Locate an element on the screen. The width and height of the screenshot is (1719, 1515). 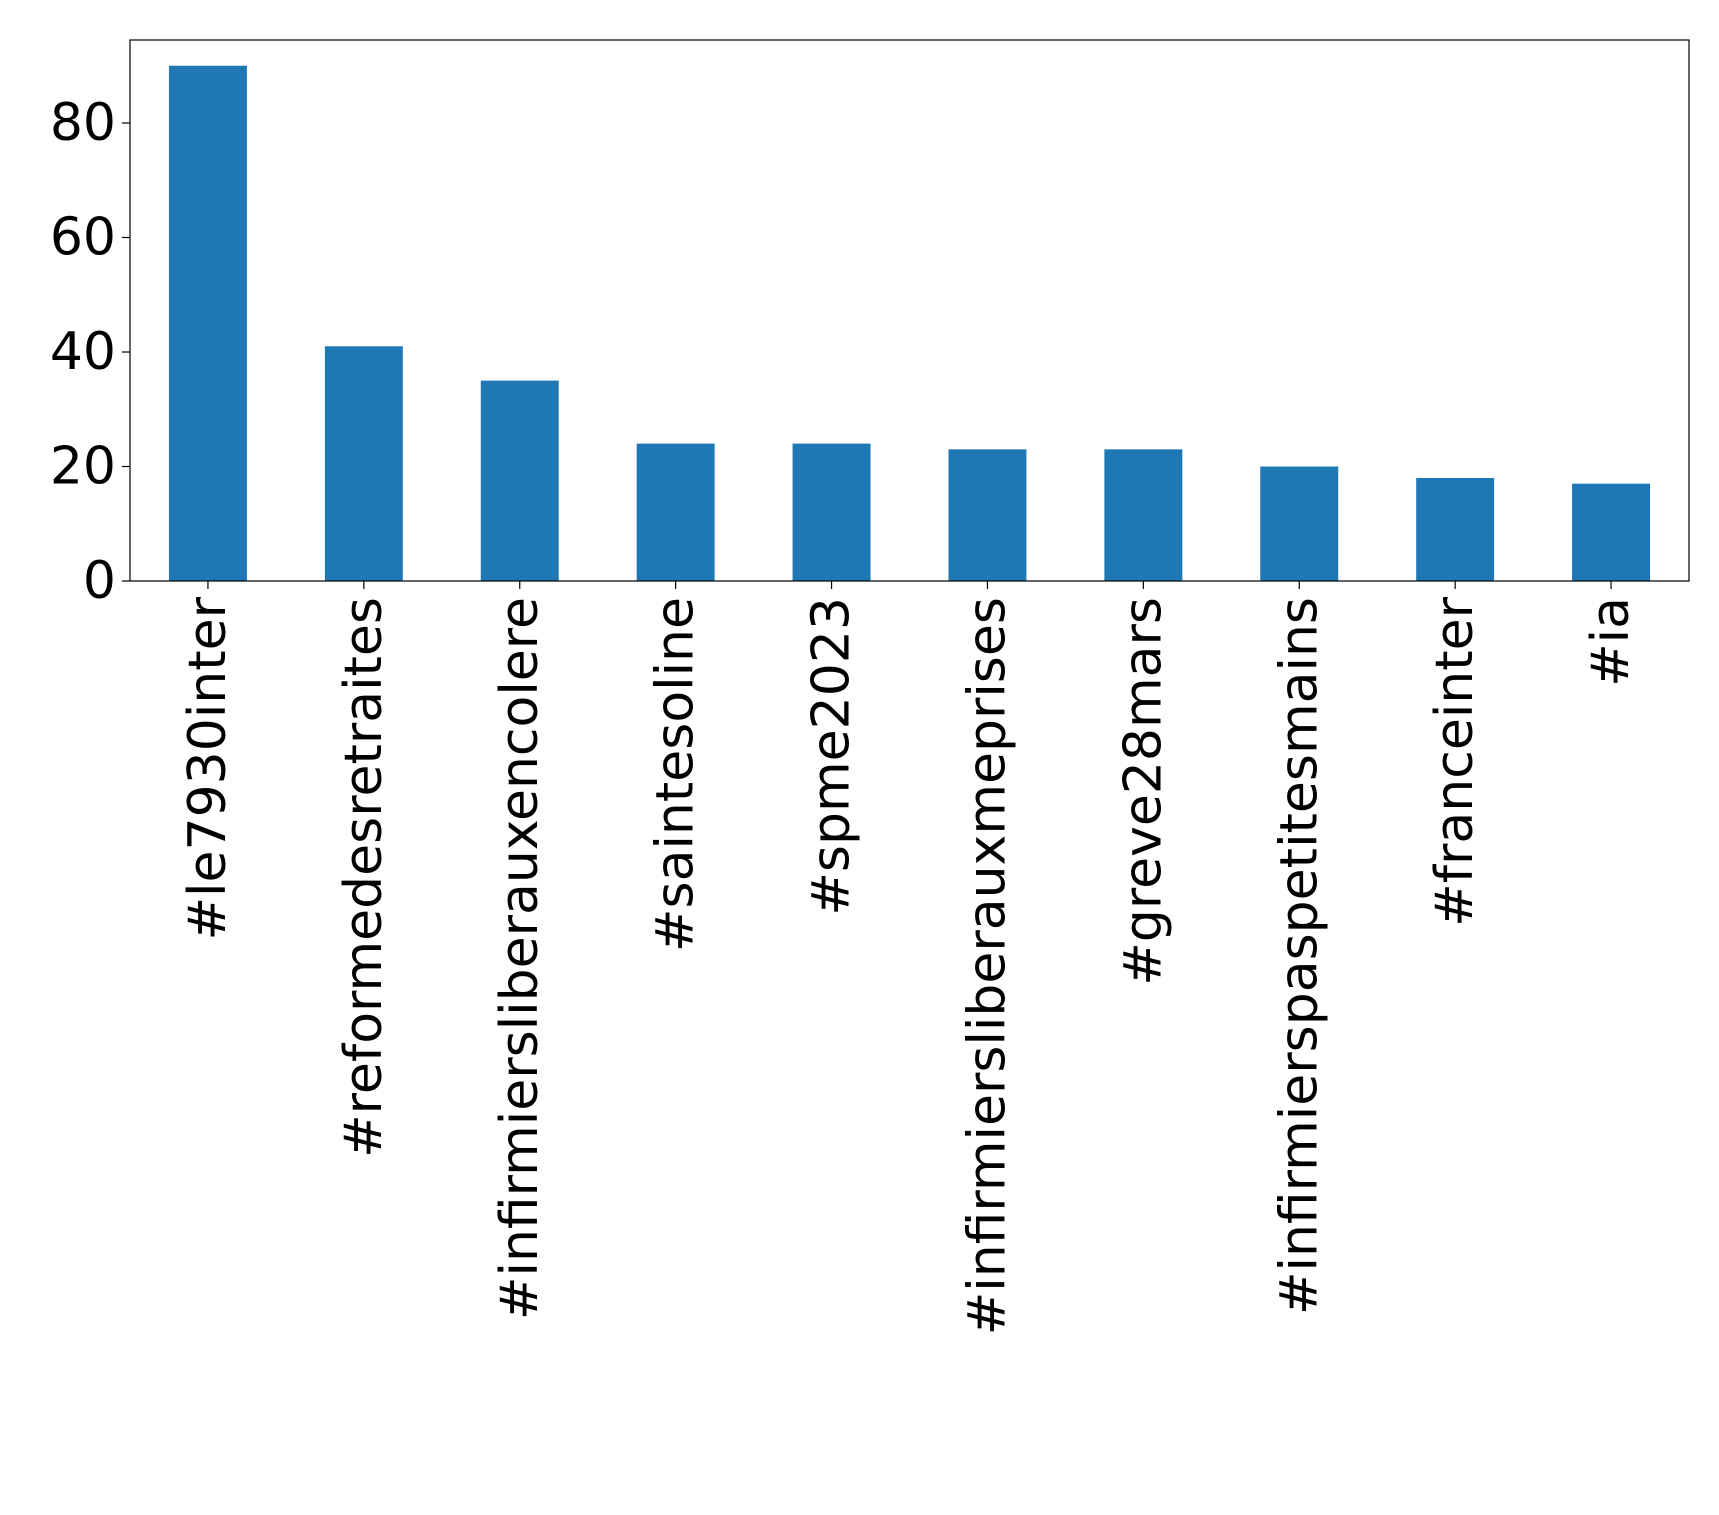
y-tick-label: 20 is located at coordinates (83, 467).